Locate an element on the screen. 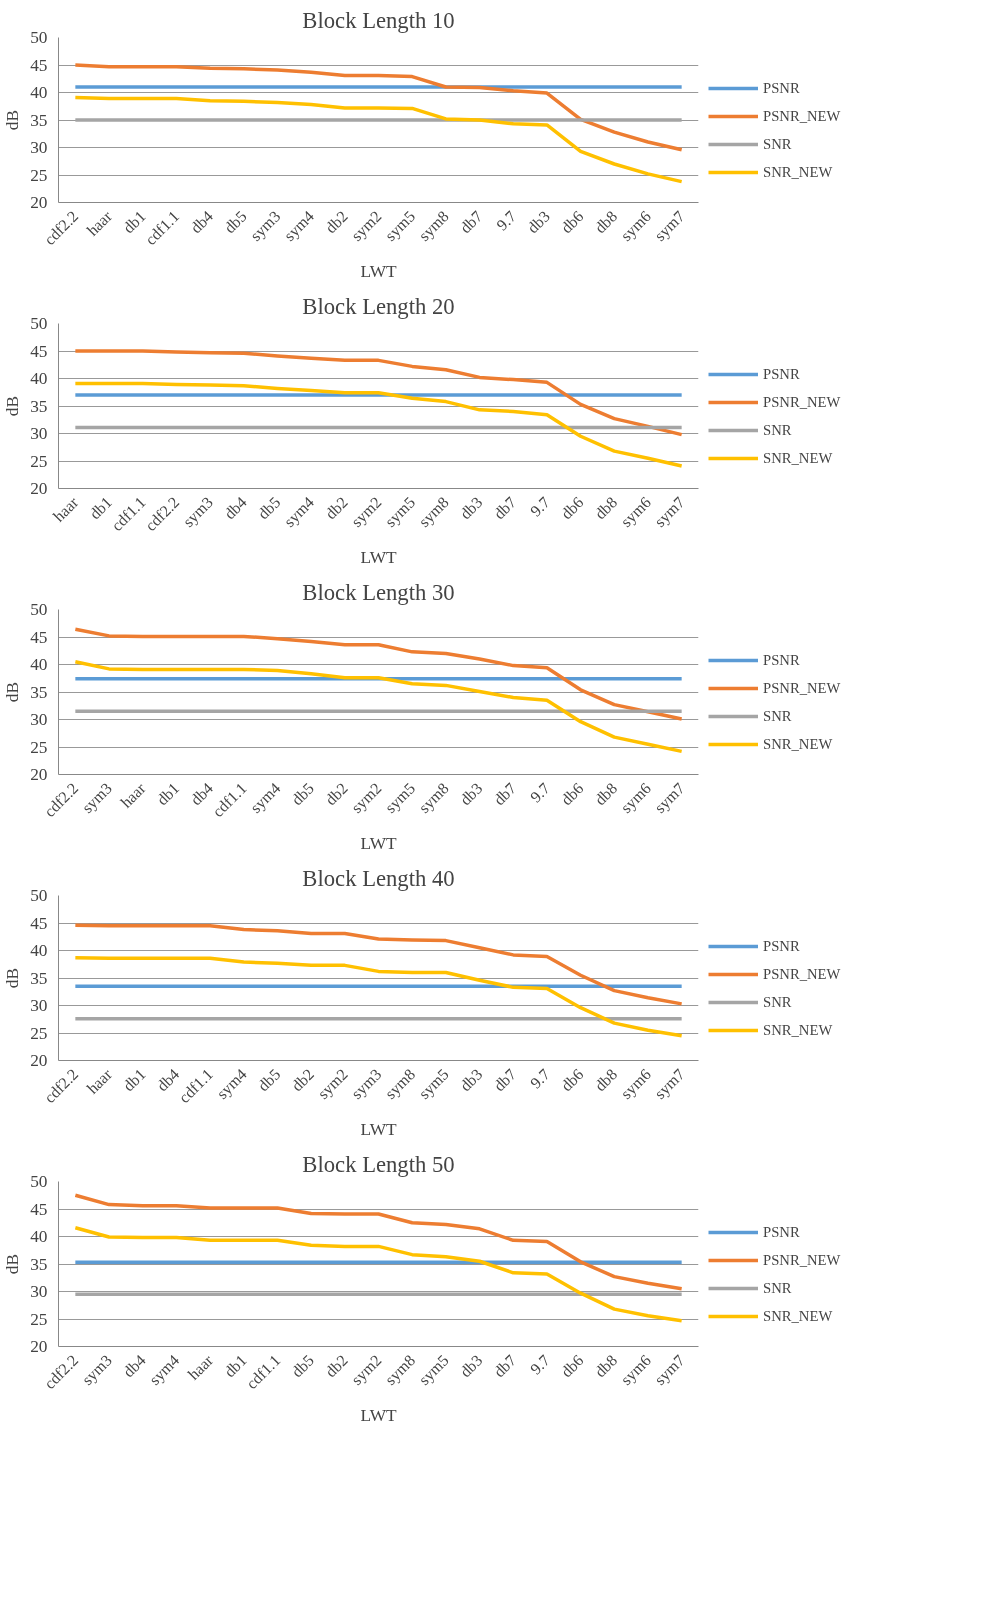  chart-title: Block Length 30 is located at coordinates (378, 592).